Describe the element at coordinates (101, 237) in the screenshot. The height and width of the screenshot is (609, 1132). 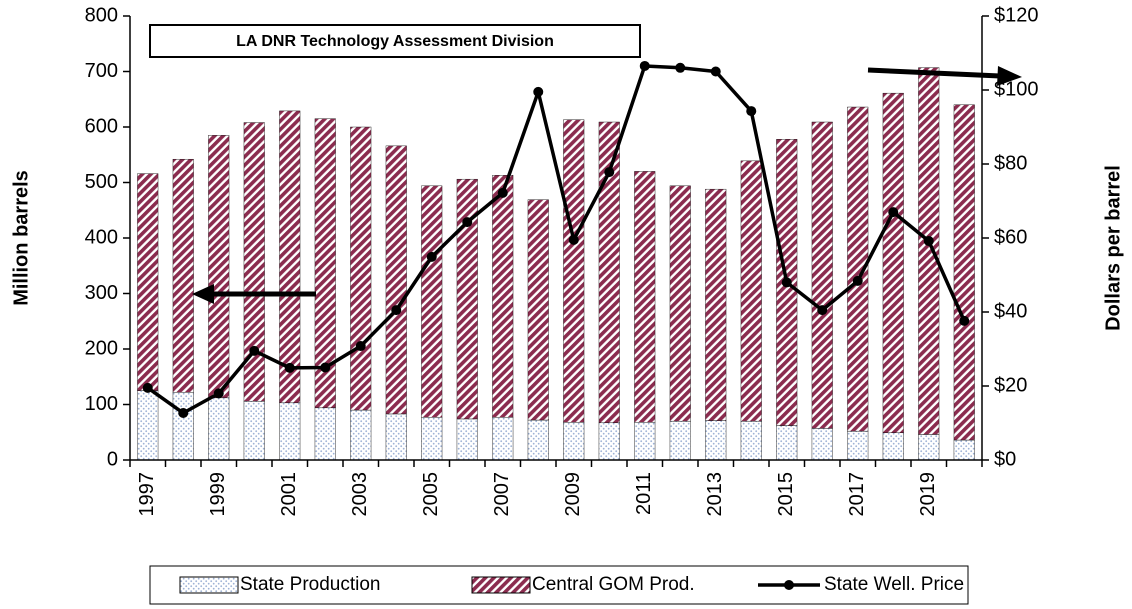
I see `y-tick-label: 400` at that location.